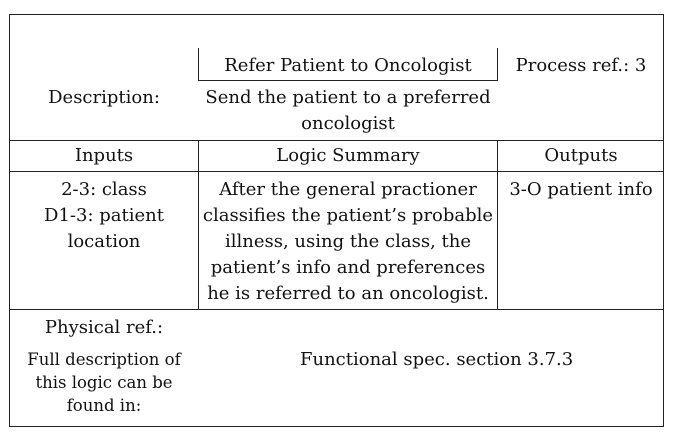  I want to click on inputs-cell: 2-3: class D1-3: patient location, so click(104, 215).